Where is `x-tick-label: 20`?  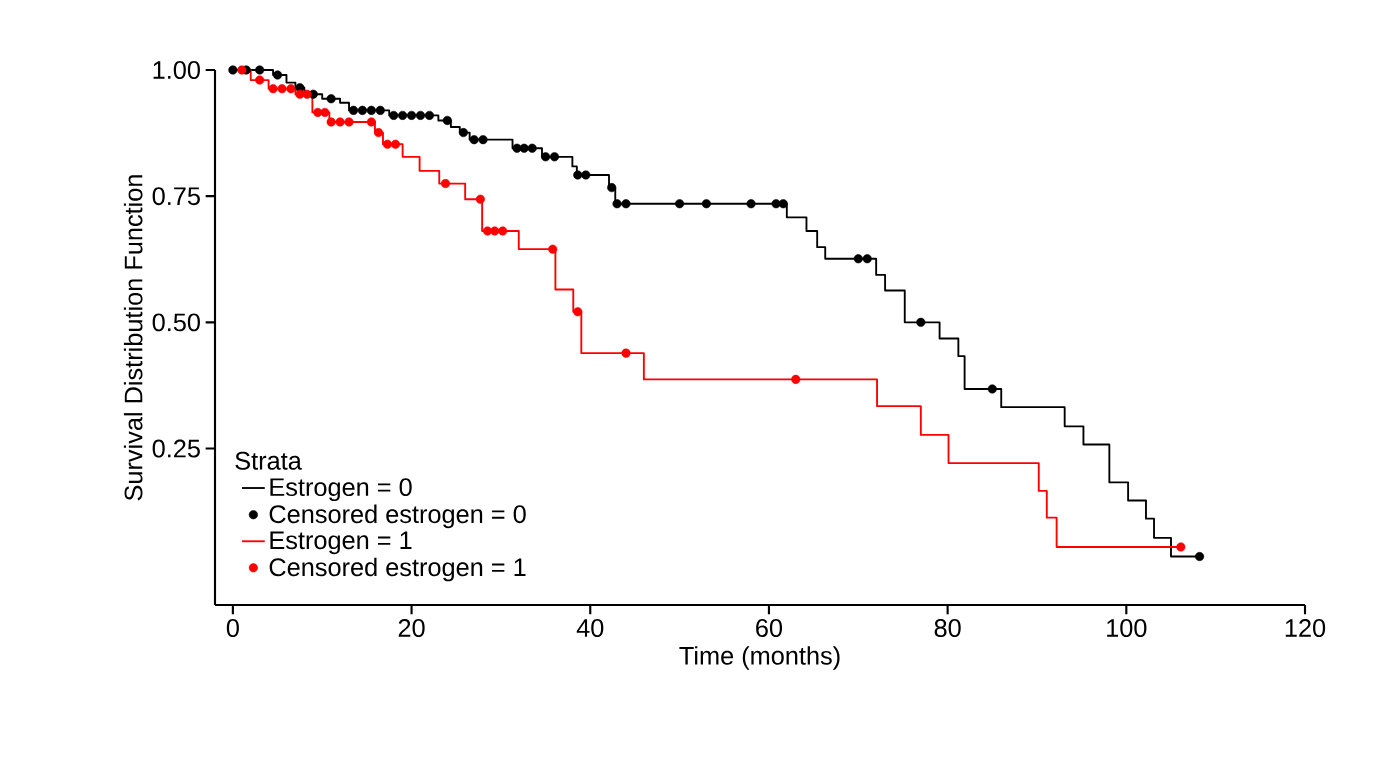
x-tick-label: 20 is located at coordinates (411, 628).